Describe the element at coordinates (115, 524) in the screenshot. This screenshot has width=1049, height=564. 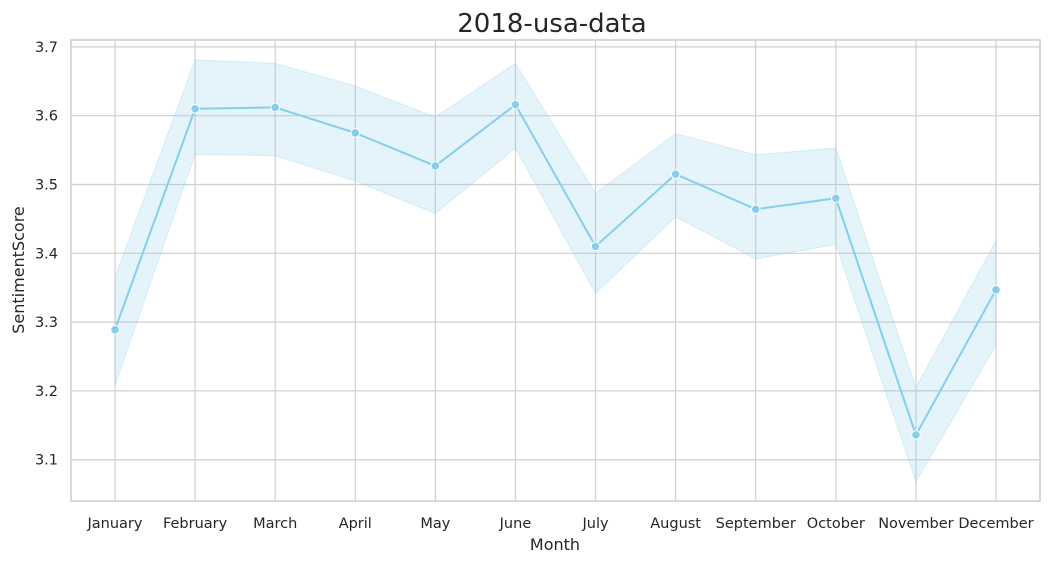
I see `x-tick-label-january: January` at that location.